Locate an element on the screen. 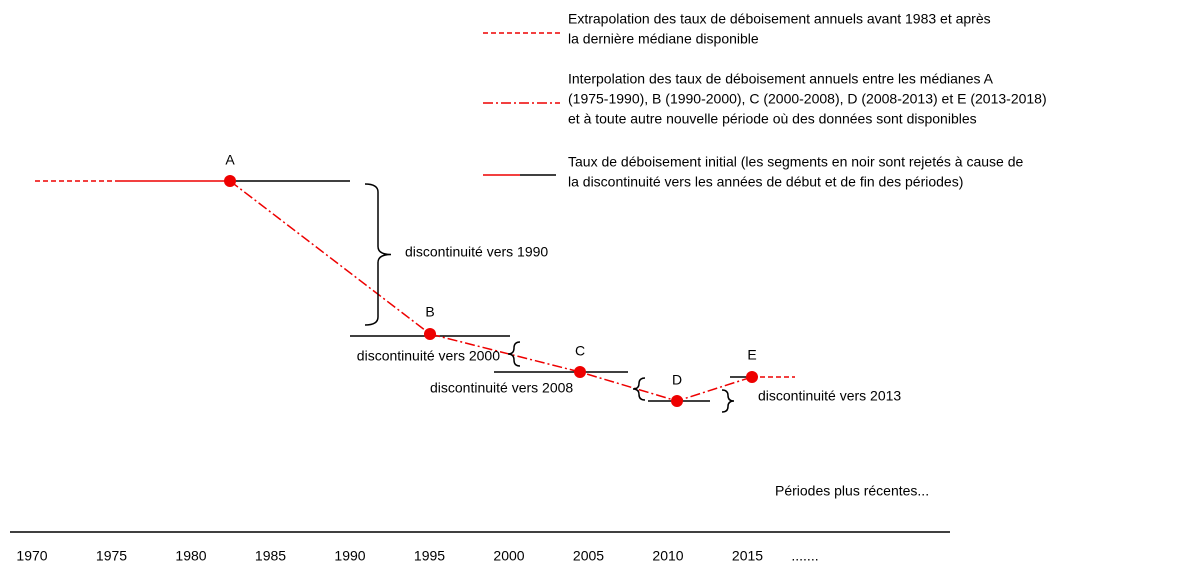 Image resolution: width=1181 pixels, height=565 pixels. point-label: A is located at coordinates (230, 160).